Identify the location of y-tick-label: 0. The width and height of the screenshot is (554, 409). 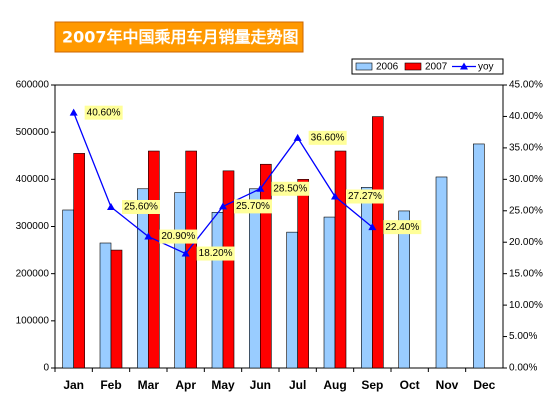
(46, 368).